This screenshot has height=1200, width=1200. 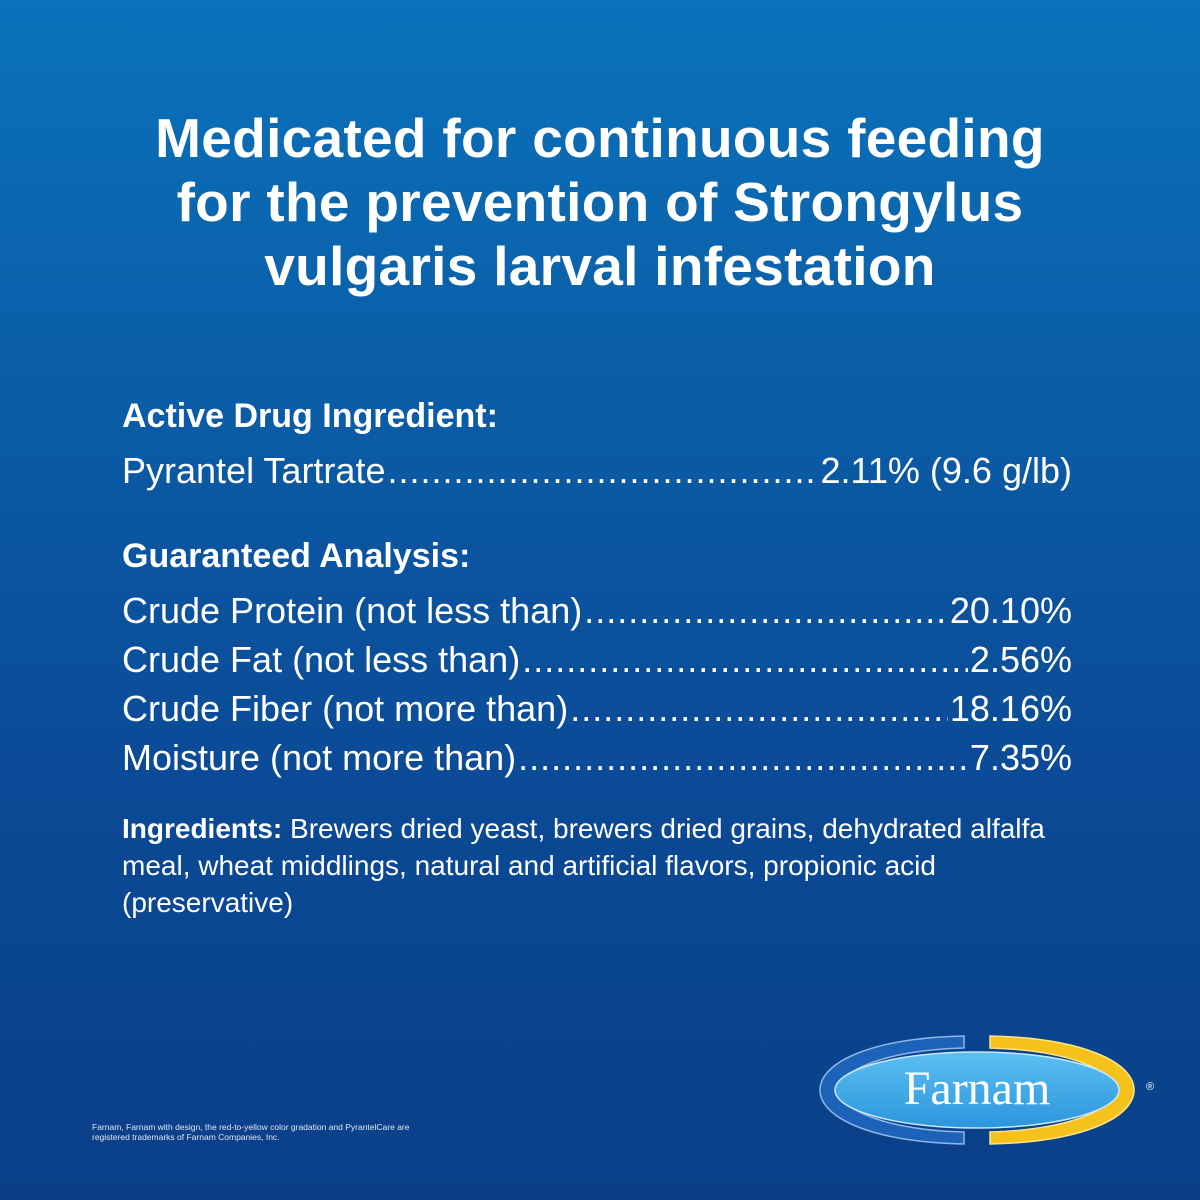 I want to click on row-value: 7.35%, so click(x=1020, y=757).